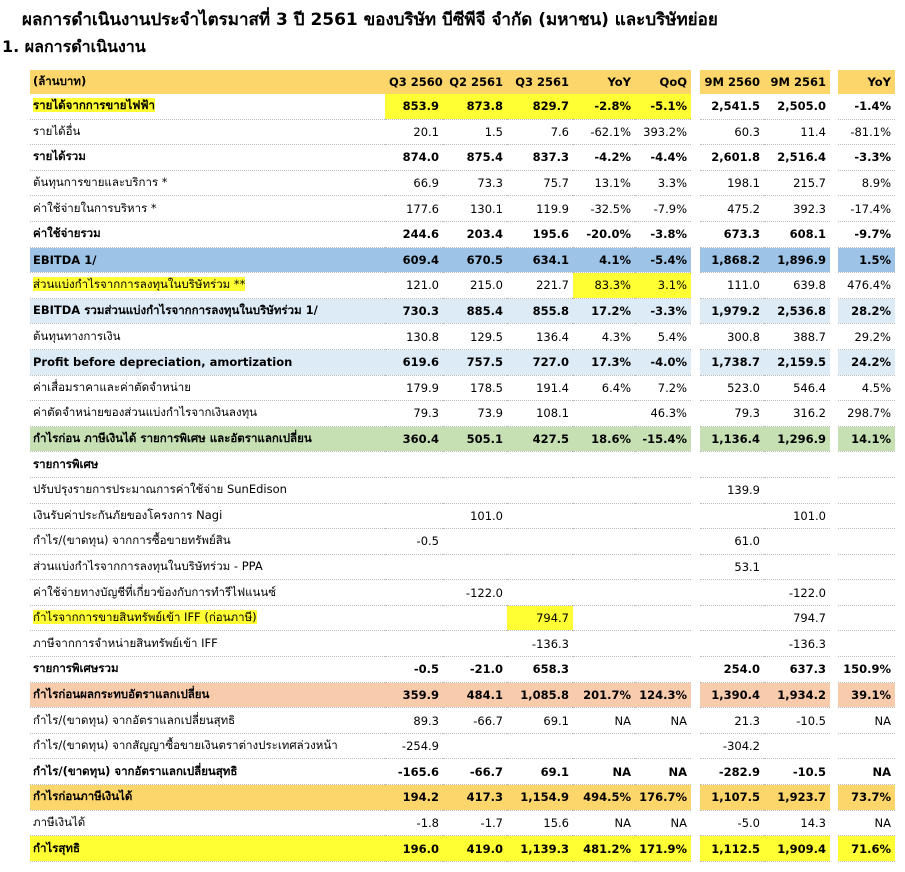  What do you see at coordinates (604, 234) in the screenshot?
I see `cell: -20.0%` at bounding box center [604, 234].